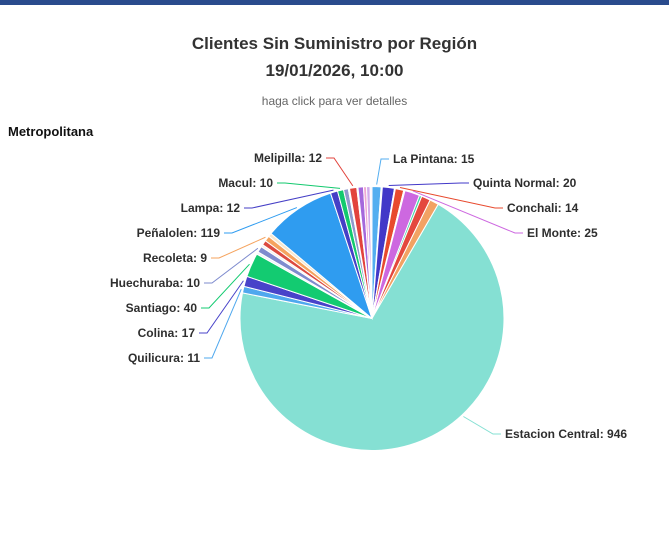 This screenshot has width=669, height=541. What do you see at coordinates (155, 283) in the screenshot?
I see `data-label-huechuraba: Huechuraba: 10` at bounding box center [155, 283].